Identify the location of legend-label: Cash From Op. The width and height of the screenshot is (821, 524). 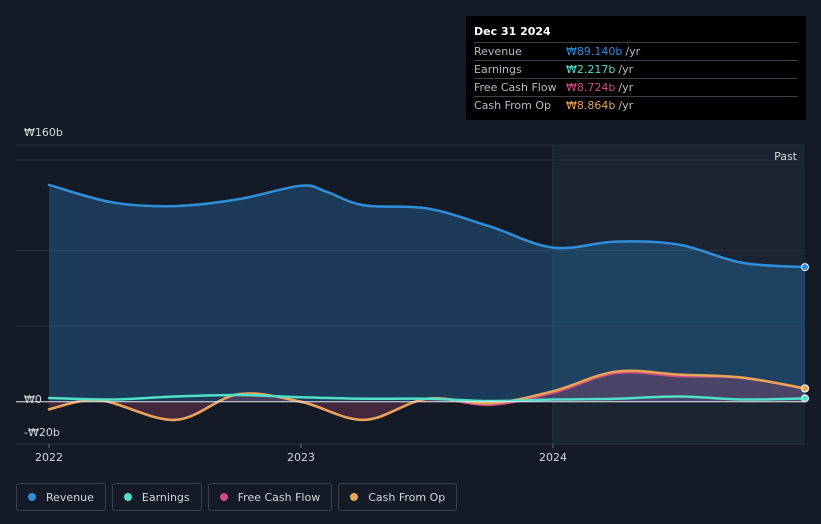
(407, 497).